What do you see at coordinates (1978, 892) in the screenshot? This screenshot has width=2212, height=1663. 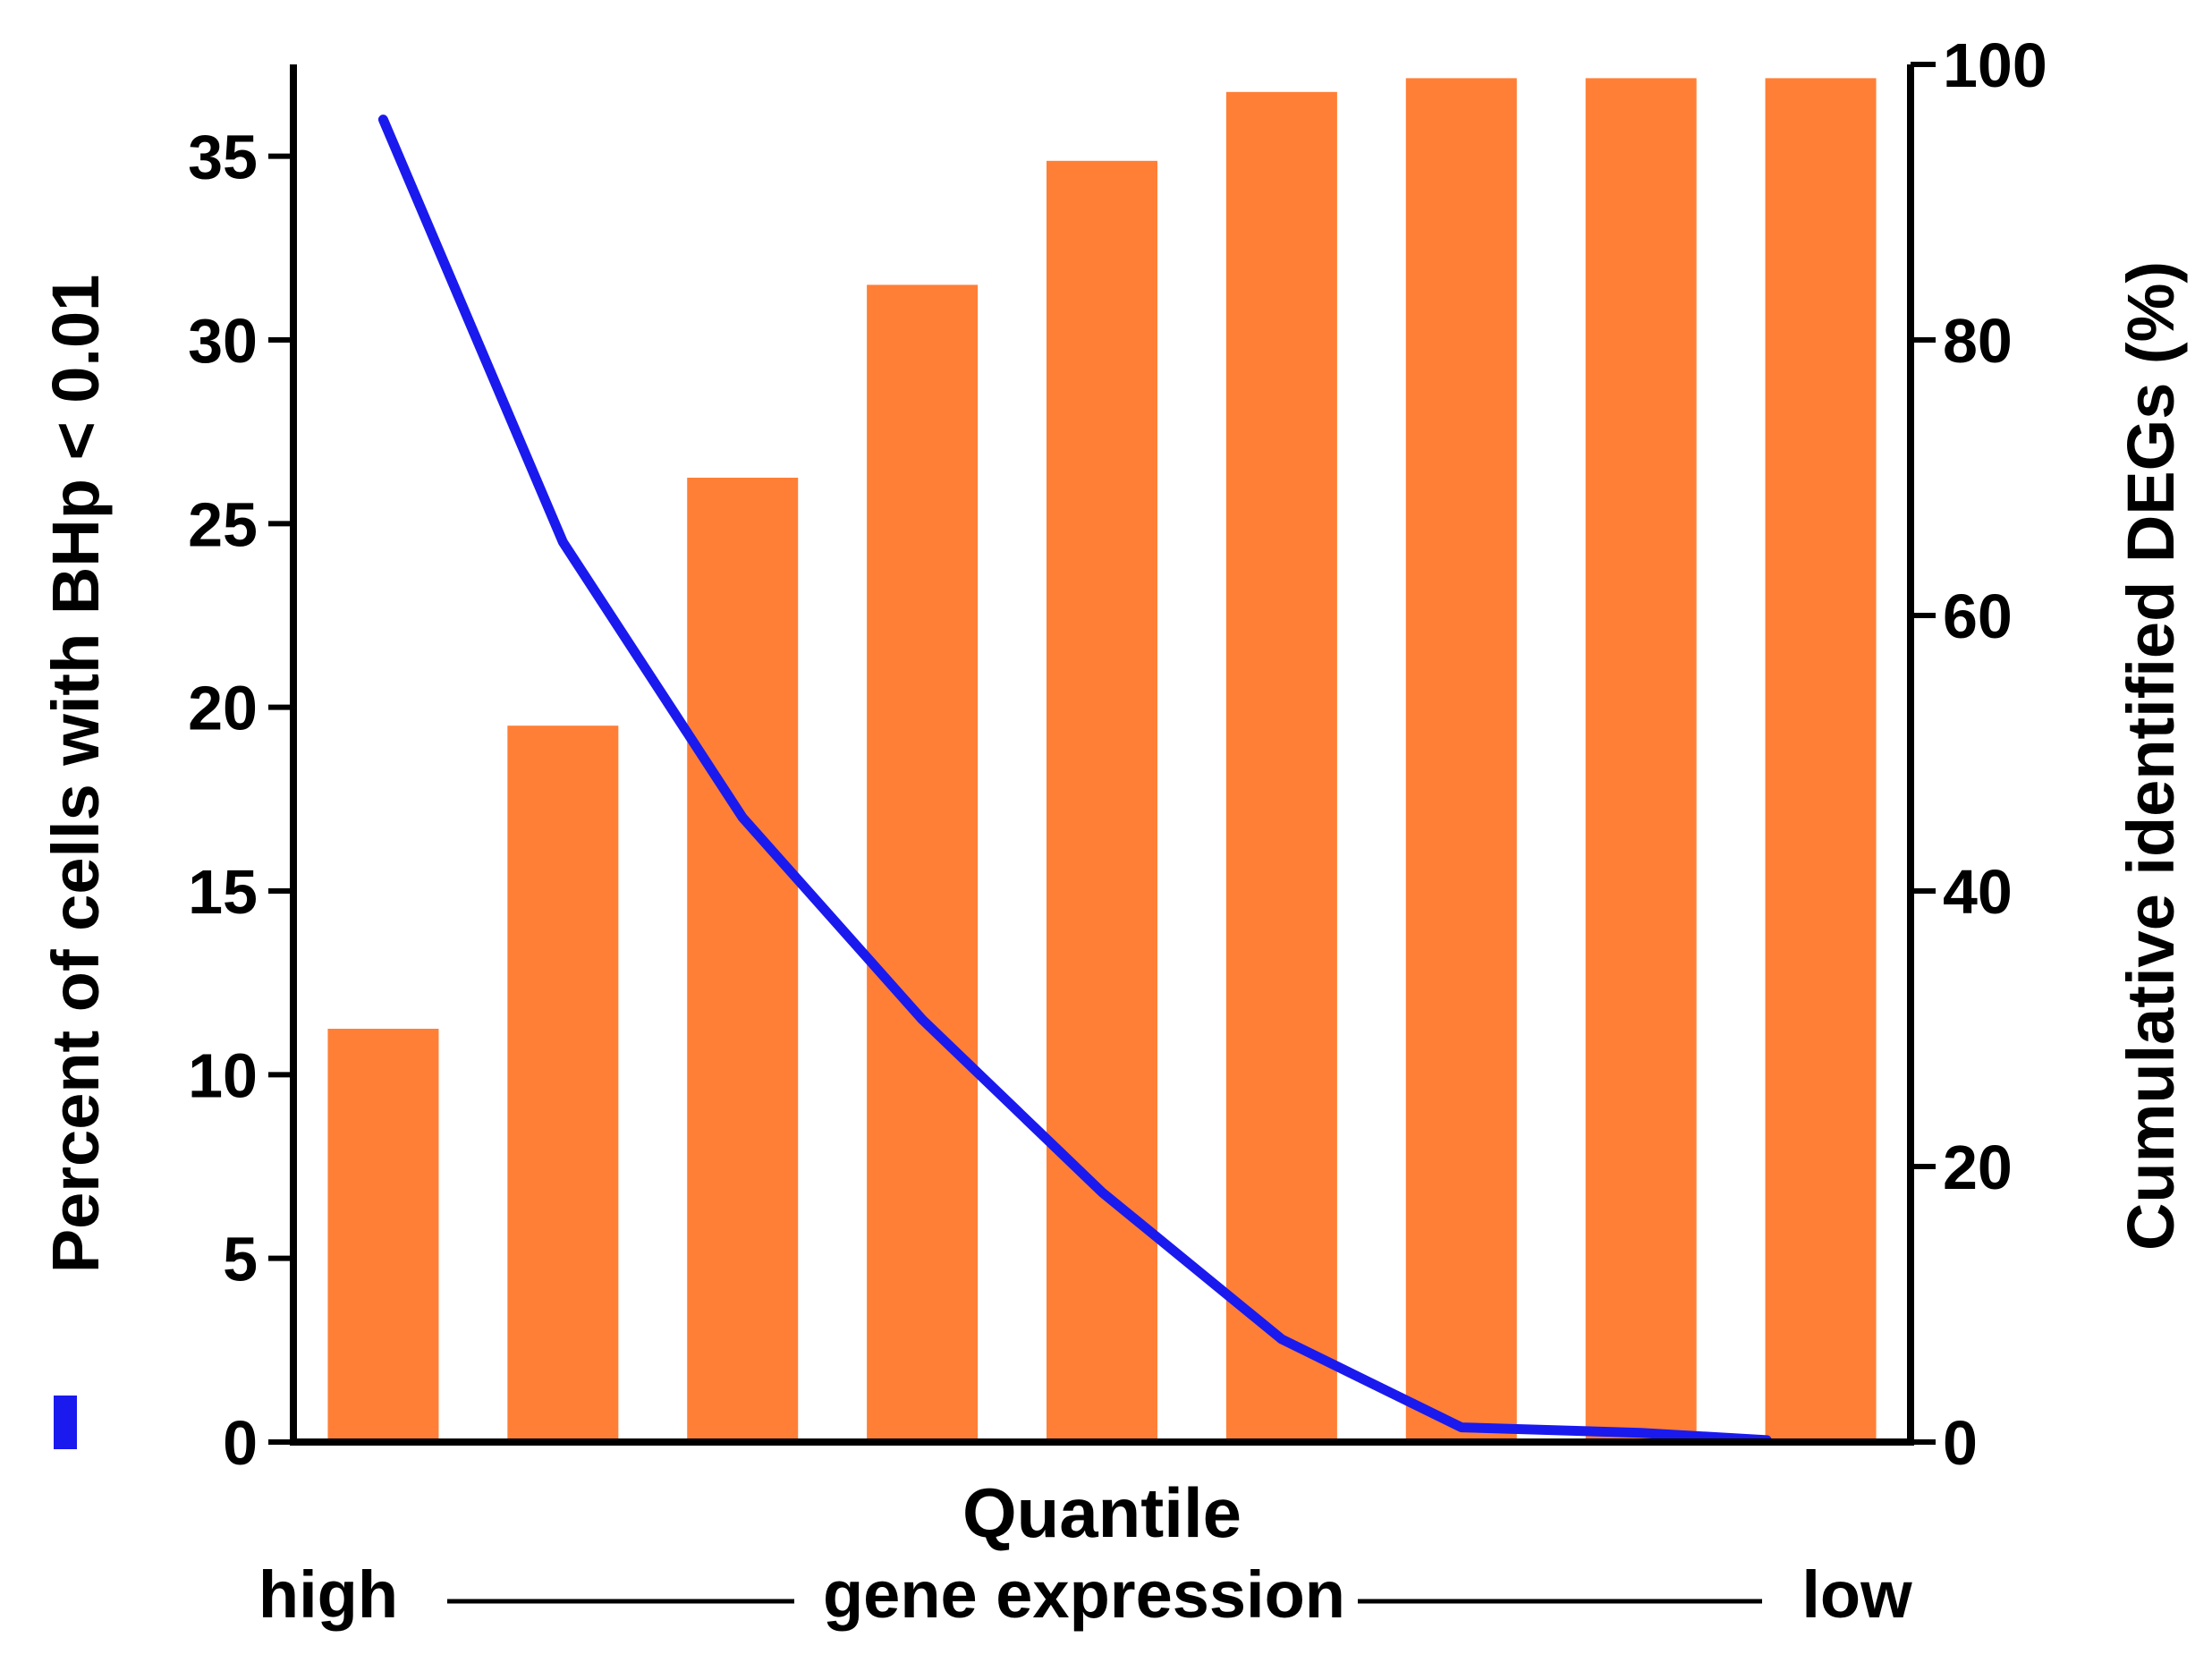 I see `right-tick-label: 40` at bounding box center [1978, 892].